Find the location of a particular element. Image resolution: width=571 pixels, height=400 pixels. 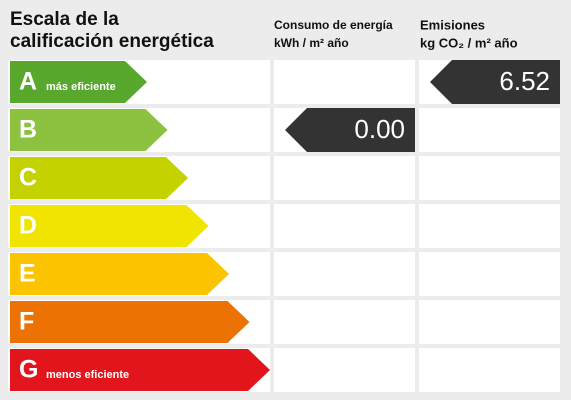

rating-letter: B is located at coordinates (28, 130).